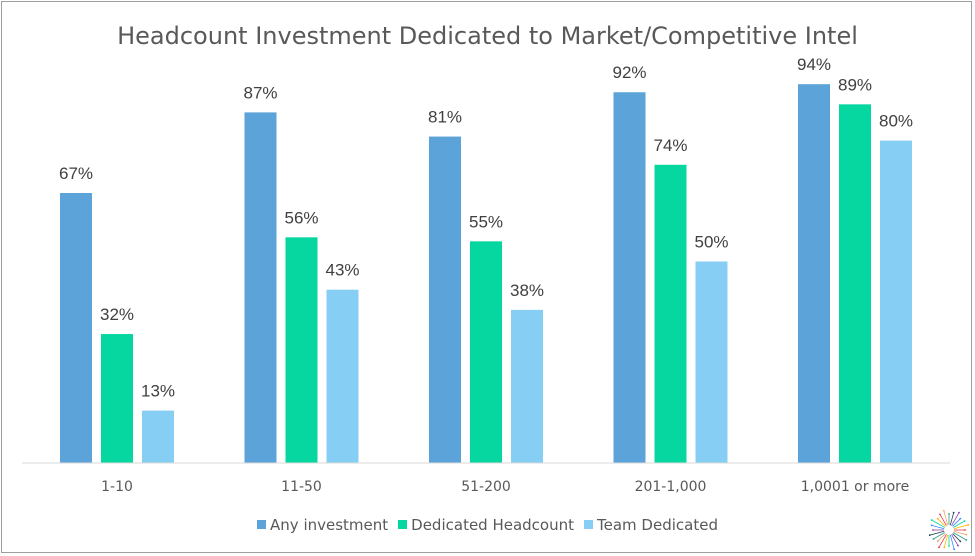 The height and width of the screenshot is (556, 975). I want to click on legend-item-dedicated-headcount: Dedicated Headcount, so click(486, 525).